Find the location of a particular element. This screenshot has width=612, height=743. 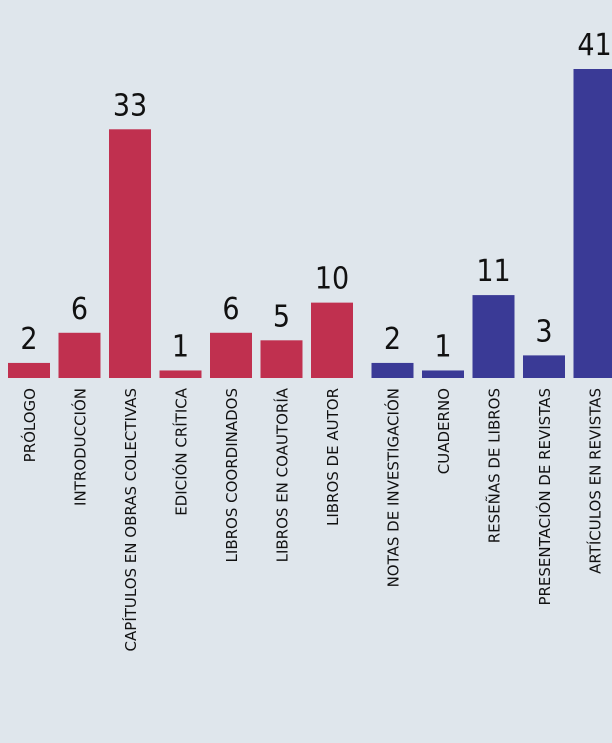

x-tick-label: INTRODUCCIÓN is located at coordinates (80, 447).